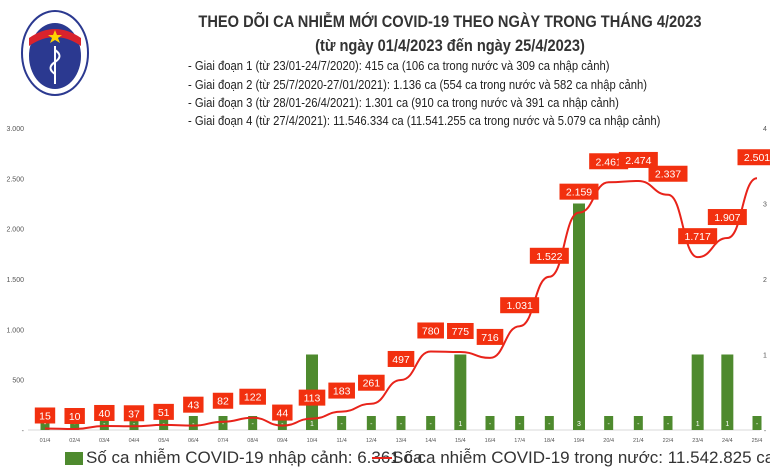 The height and width of the screenshot is (474, 770). I want to click on data-label: 2.501, so click(757, 158).